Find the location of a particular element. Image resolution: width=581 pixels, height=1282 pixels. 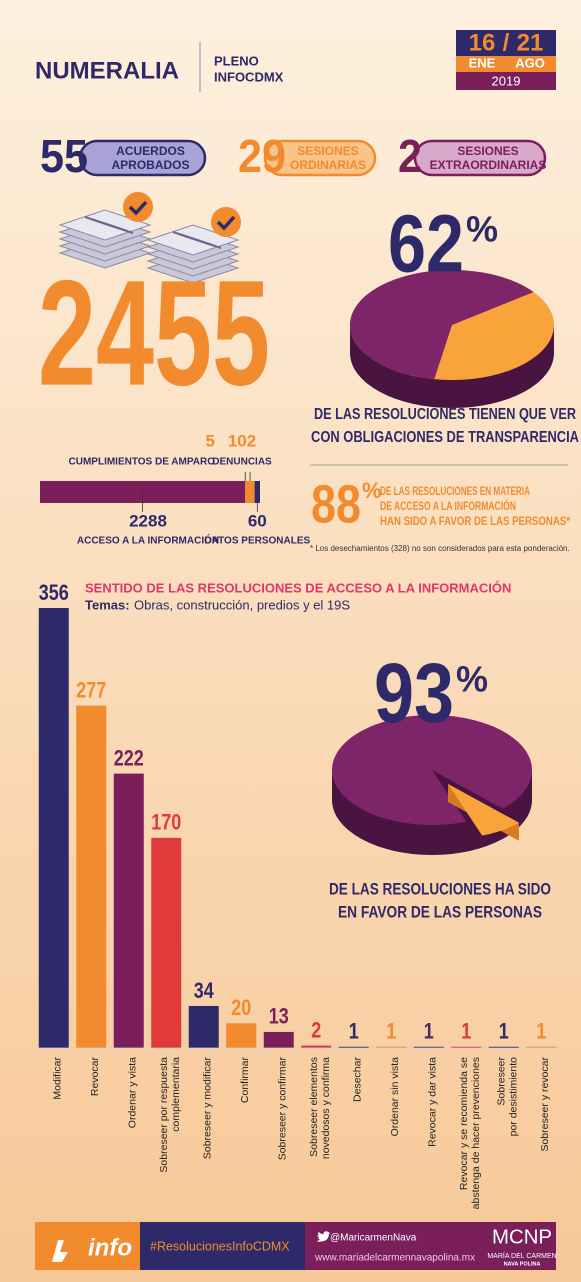

date-year: 2019 is located at coordinates (506, 80).